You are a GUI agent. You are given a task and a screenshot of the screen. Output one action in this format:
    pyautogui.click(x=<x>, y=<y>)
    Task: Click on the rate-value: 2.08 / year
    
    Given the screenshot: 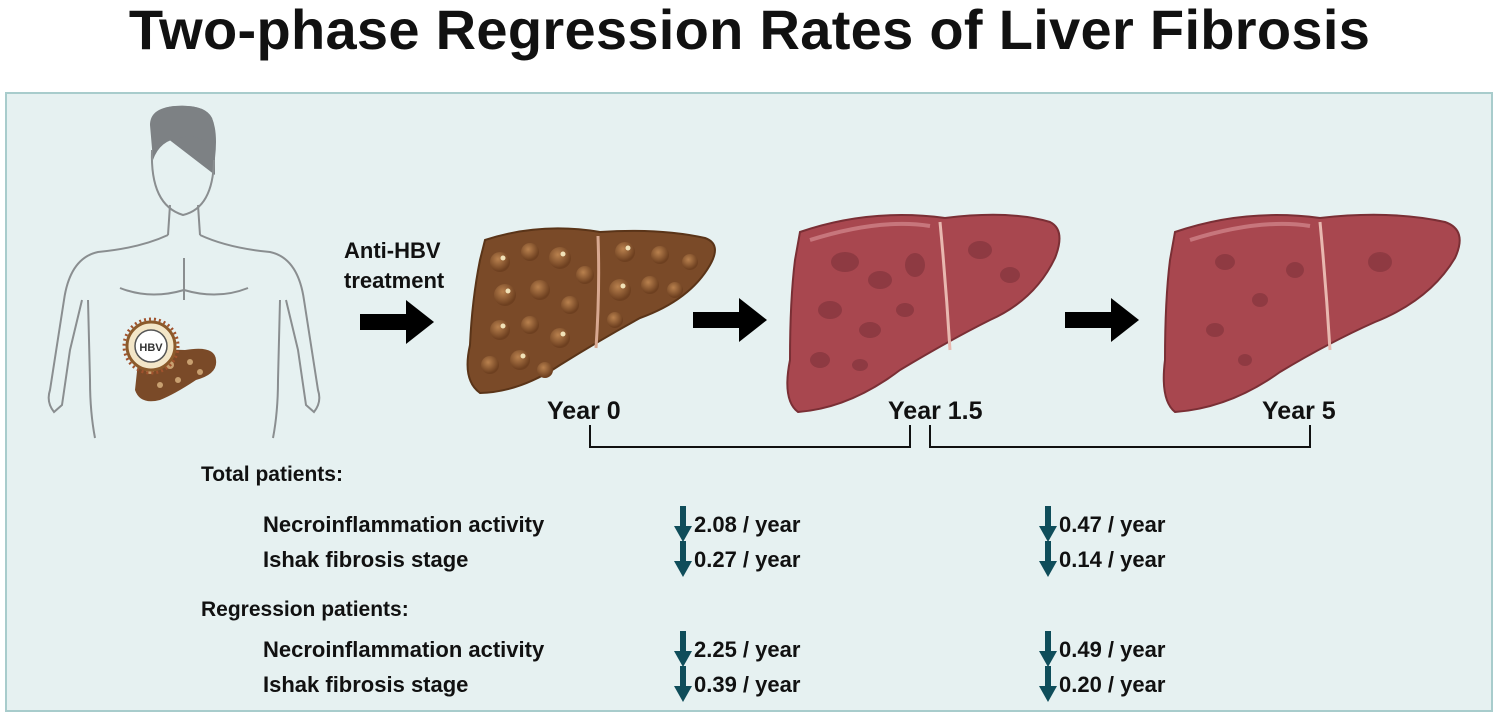 What is the action you would take?
    pyautogui.click(x=747, y=524)
    